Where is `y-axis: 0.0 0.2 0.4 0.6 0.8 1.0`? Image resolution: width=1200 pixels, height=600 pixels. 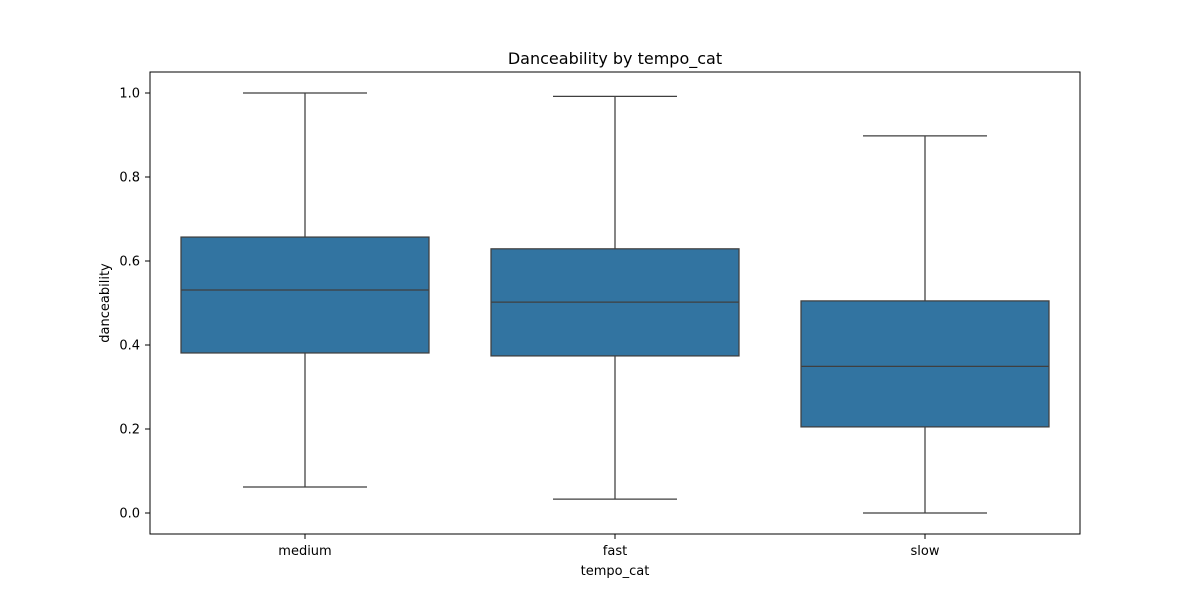 y-axis: 0.0 0.2 0.4 0.6 0.8 1.0 is located at coordinates (134, 304).